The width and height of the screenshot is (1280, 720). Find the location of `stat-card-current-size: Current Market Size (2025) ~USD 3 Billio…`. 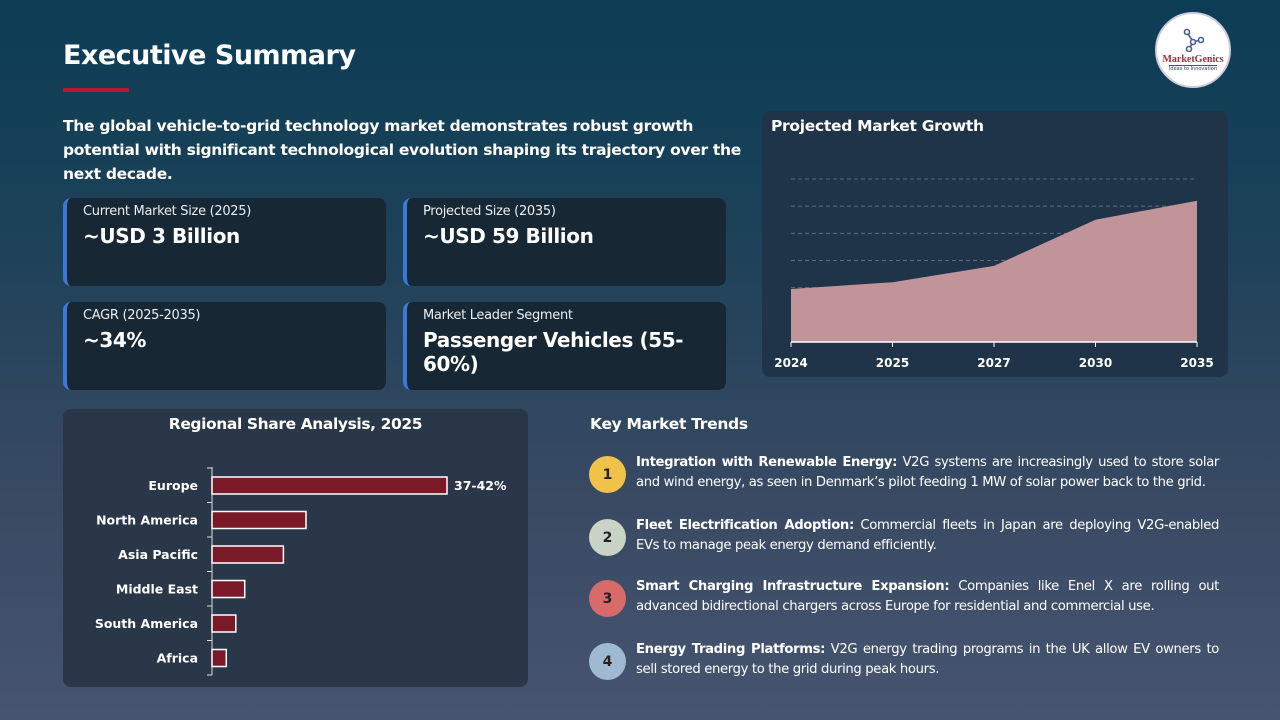

stat-card-current-size: Current Market Size (2025) ~USD 3 Billio… is located at coordinates (224, 242).